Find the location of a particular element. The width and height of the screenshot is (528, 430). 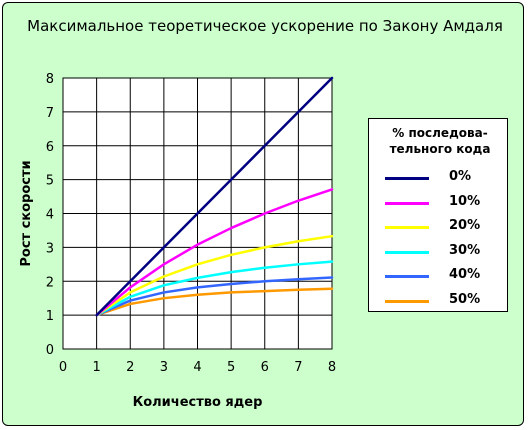

legend-label: 40% is located at coordinates (465, 274).